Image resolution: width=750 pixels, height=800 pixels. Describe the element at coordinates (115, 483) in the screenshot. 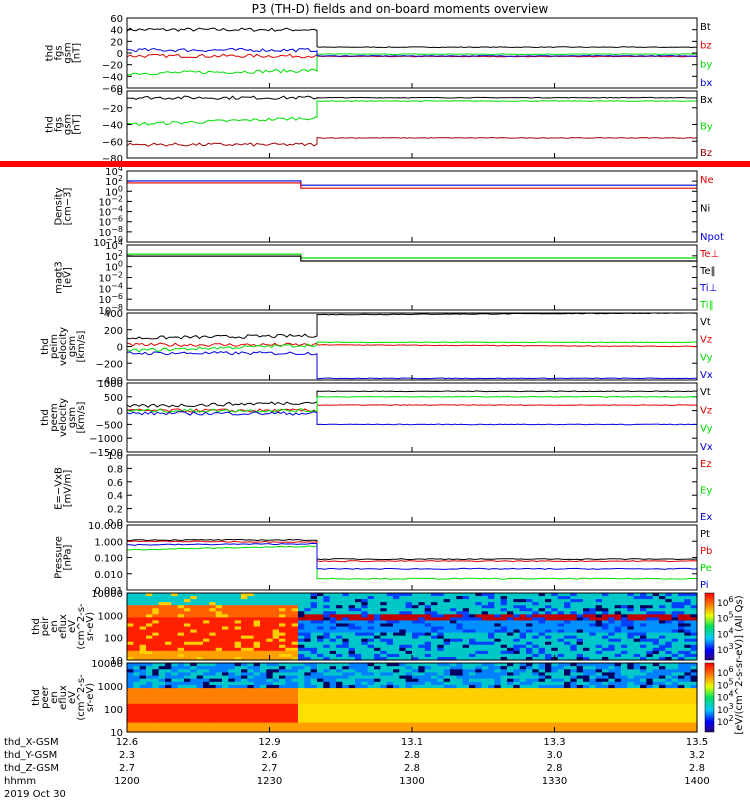

I see `y-tick-label: 0.6` at that location.